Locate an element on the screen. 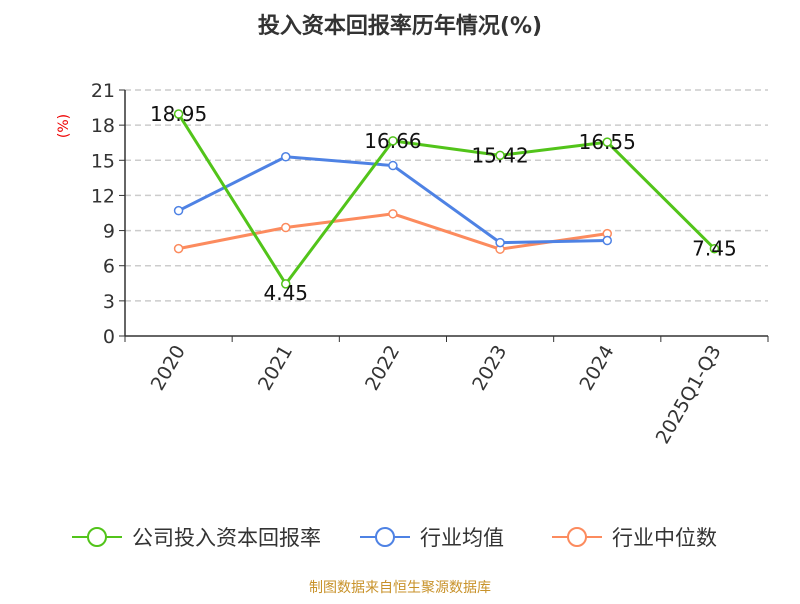 Image resolution: width=800 pixels, height=604 pixels. data-label: 16.66 is located at coordinates (392, 141).